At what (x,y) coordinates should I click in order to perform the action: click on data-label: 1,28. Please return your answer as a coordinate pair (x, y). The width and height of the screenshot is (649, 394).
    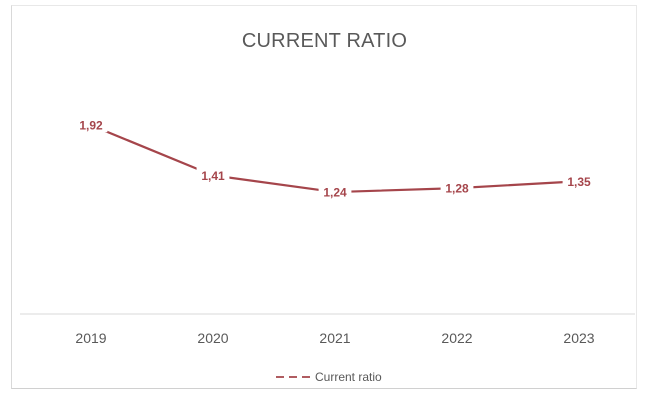
    Looking at the image, I should click on (457, 189).